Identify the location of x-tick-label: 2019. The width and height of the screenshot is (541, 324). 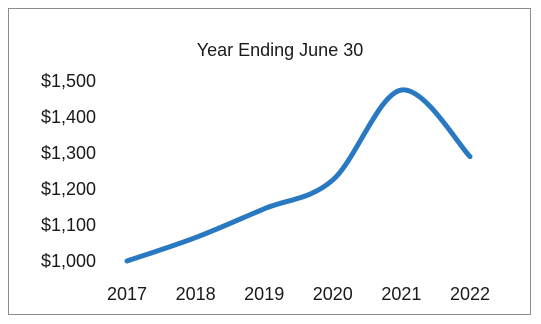
(264, 294).